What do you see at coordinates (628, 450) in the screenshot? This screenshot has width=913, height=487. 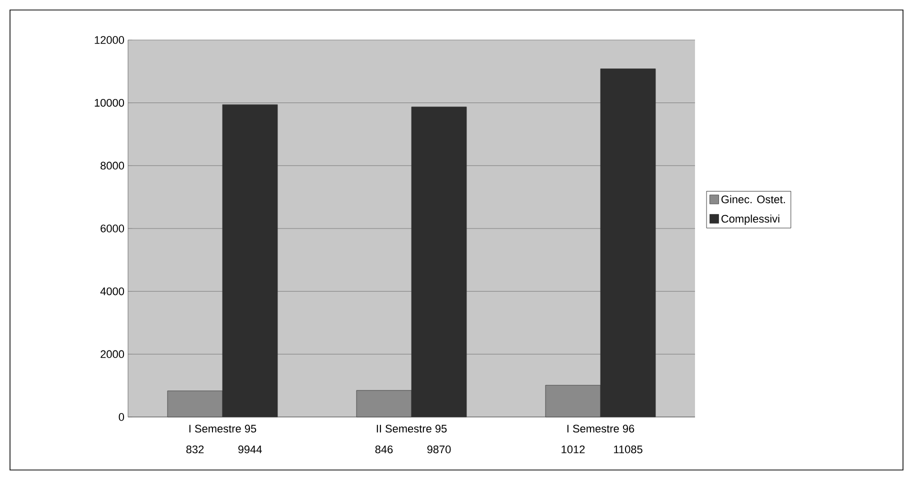 I see `data-label: 11085` at bounding box center [628, 450].